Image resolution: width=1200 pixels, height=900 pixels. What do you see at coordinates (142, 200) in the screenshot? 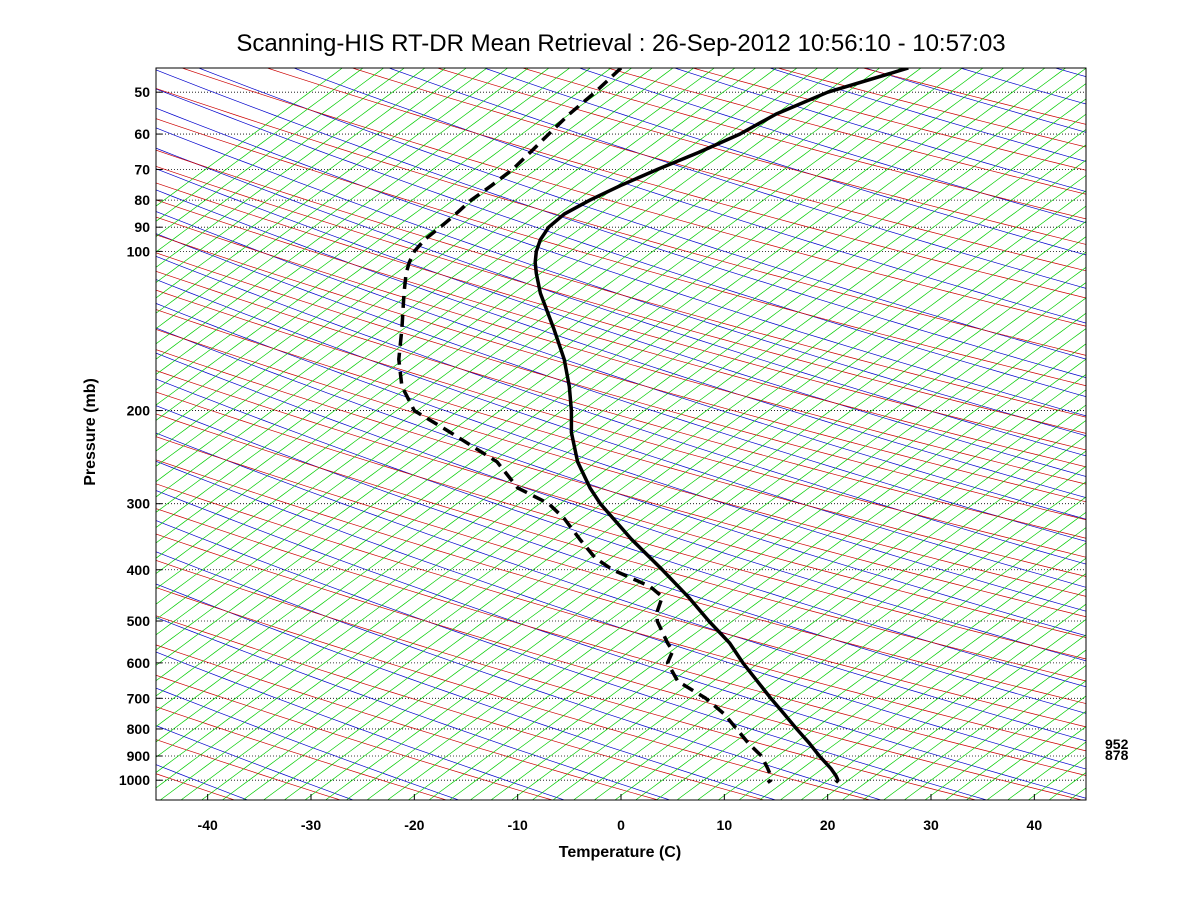
I see `y-tick-label: 80` at bounding box center [142, 200].